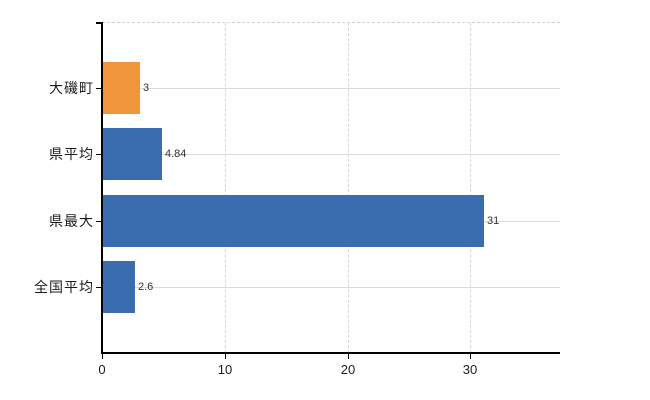 The image size is (650, 400). What do you see at coordinates (348, 369) in the screenshot?
I see `x-tick-label: 20` at bounding box center [348, 369].